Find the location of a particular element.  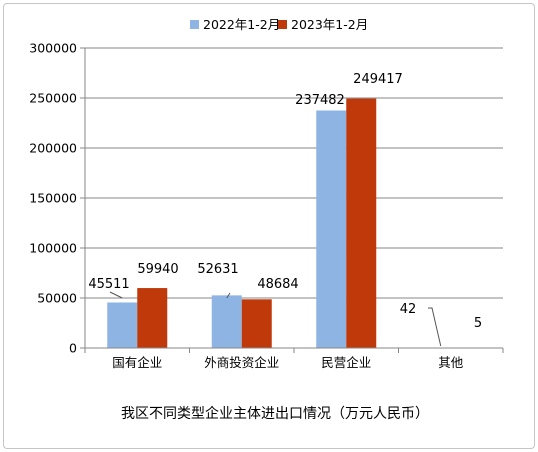

y-tick-label: 300000 is located at coordinates (53, 48).